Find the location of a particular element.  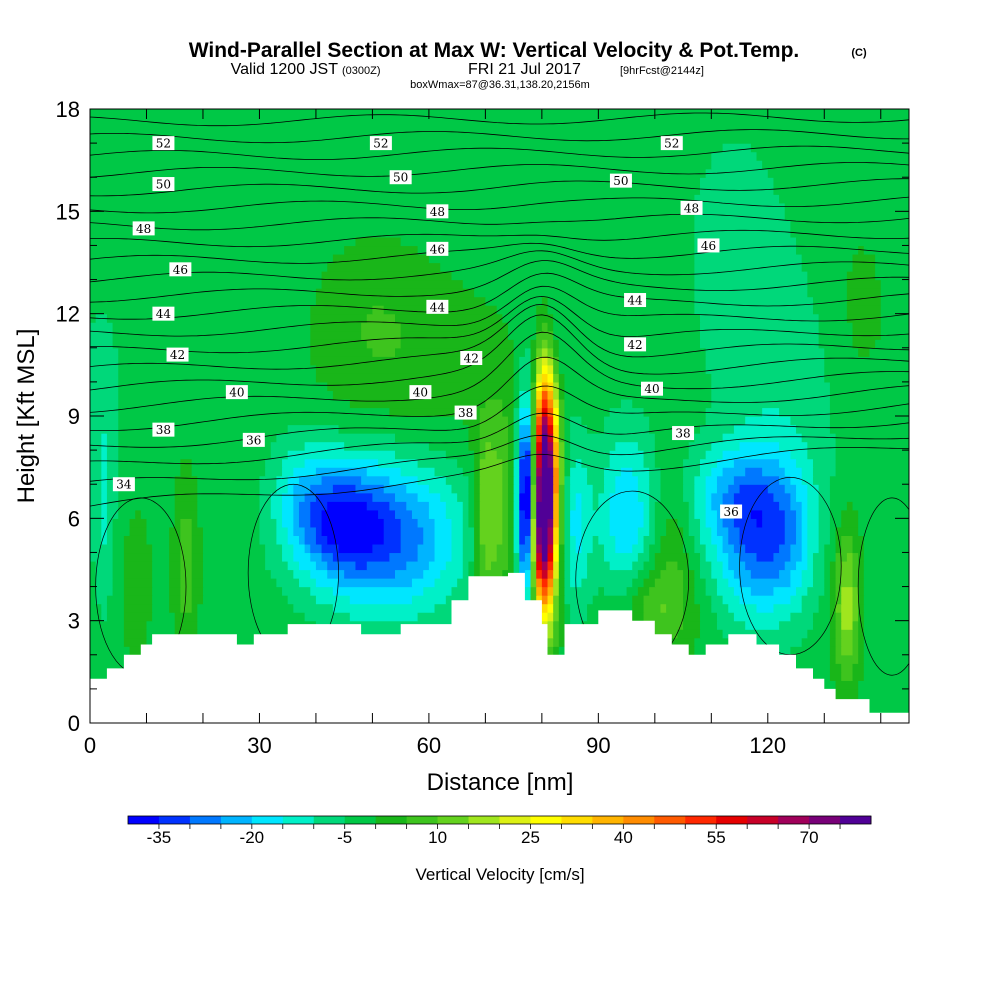

contour-label: 50 is located at coordinates (620, 181).